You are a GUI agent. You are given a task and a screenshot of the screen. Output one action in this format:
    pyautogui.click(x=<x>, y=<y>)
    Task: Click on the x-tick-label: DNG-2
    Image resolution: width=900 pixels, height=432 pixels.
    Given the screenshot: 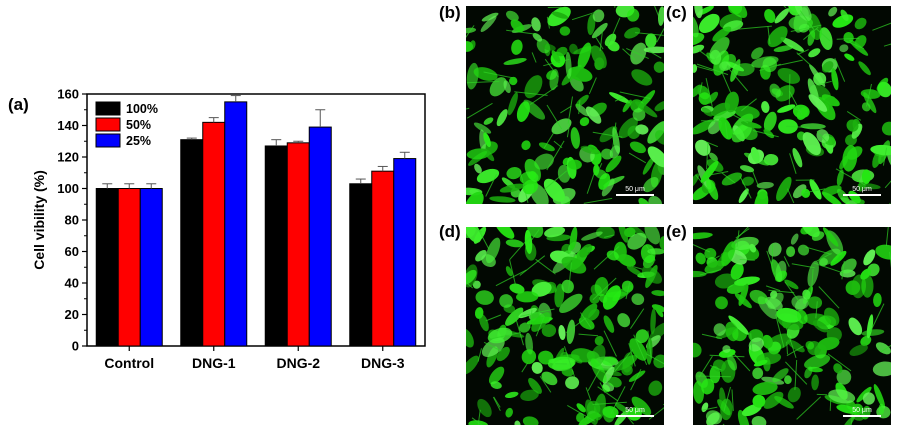 What is the action you would take?
    pyautogui.click(x=298, y=363)
    